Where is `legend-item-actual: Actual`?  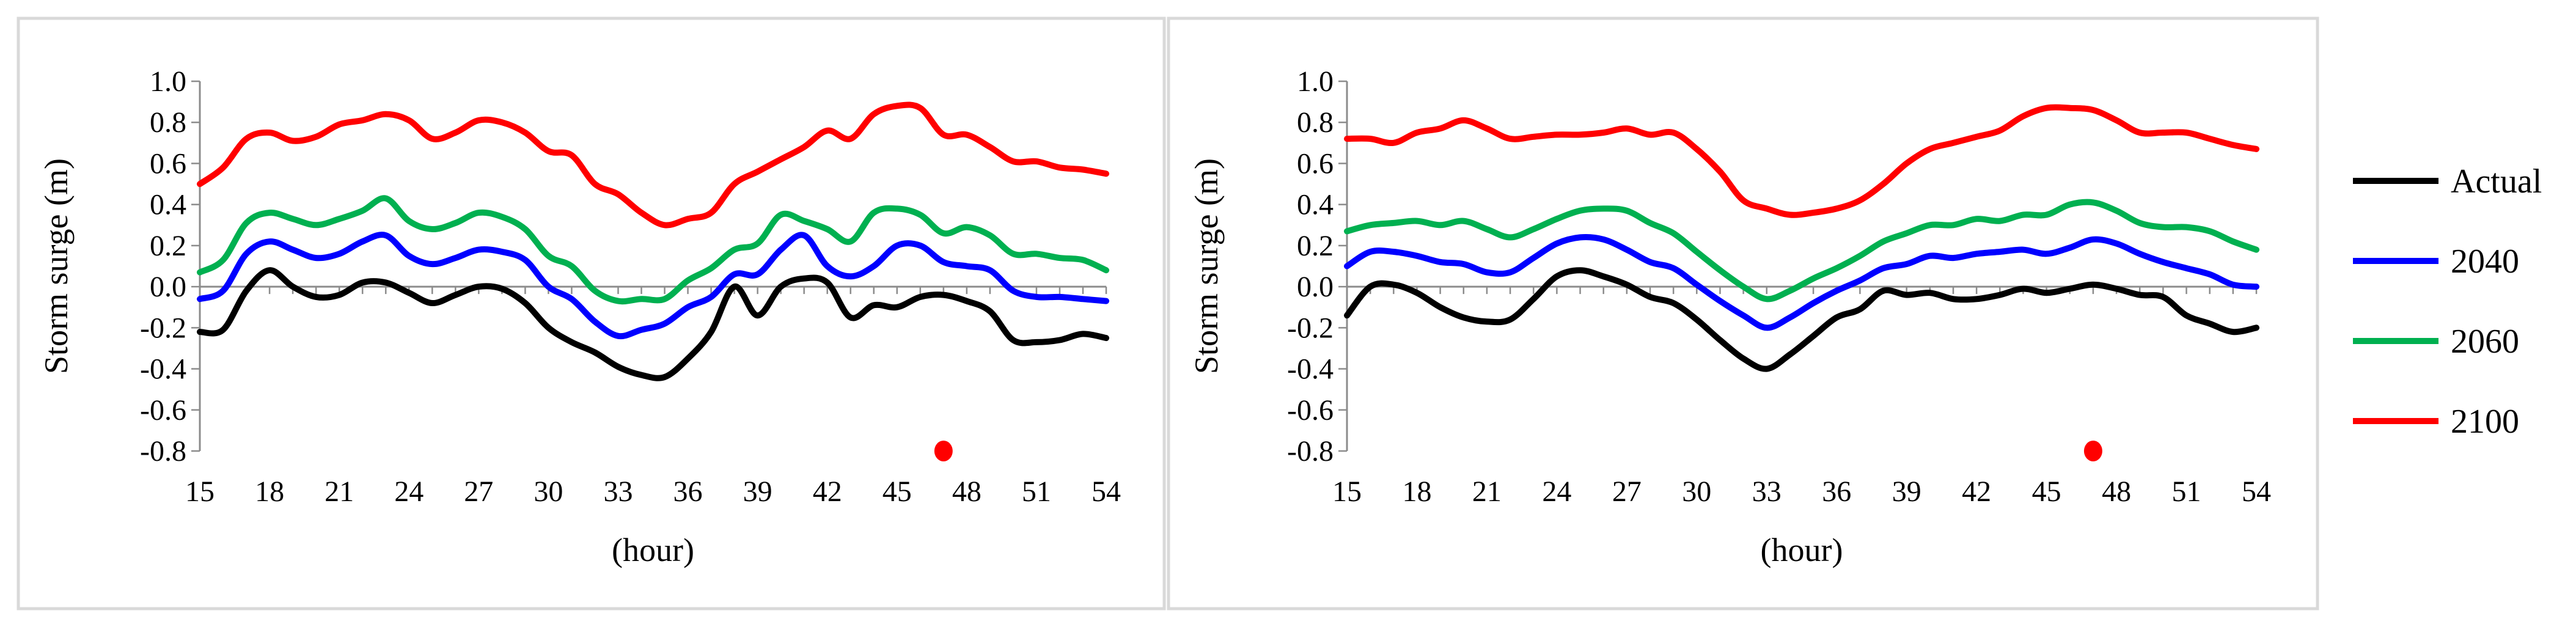
legend-item-actual: Actual is located at coordinates (2447, 182).